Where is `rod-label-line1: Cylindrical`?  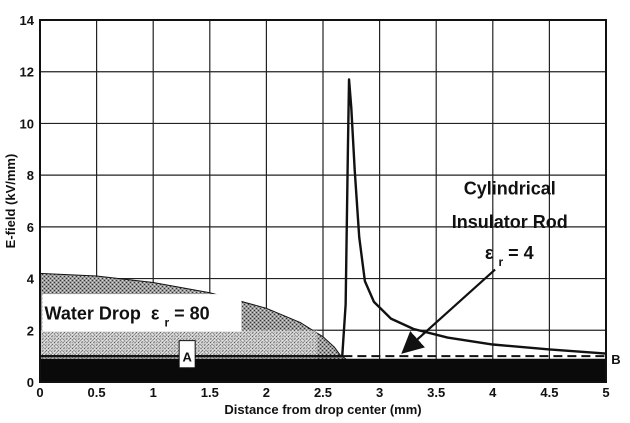 rod-label-line1: Cylindrical is located at coordinates (510, 189).